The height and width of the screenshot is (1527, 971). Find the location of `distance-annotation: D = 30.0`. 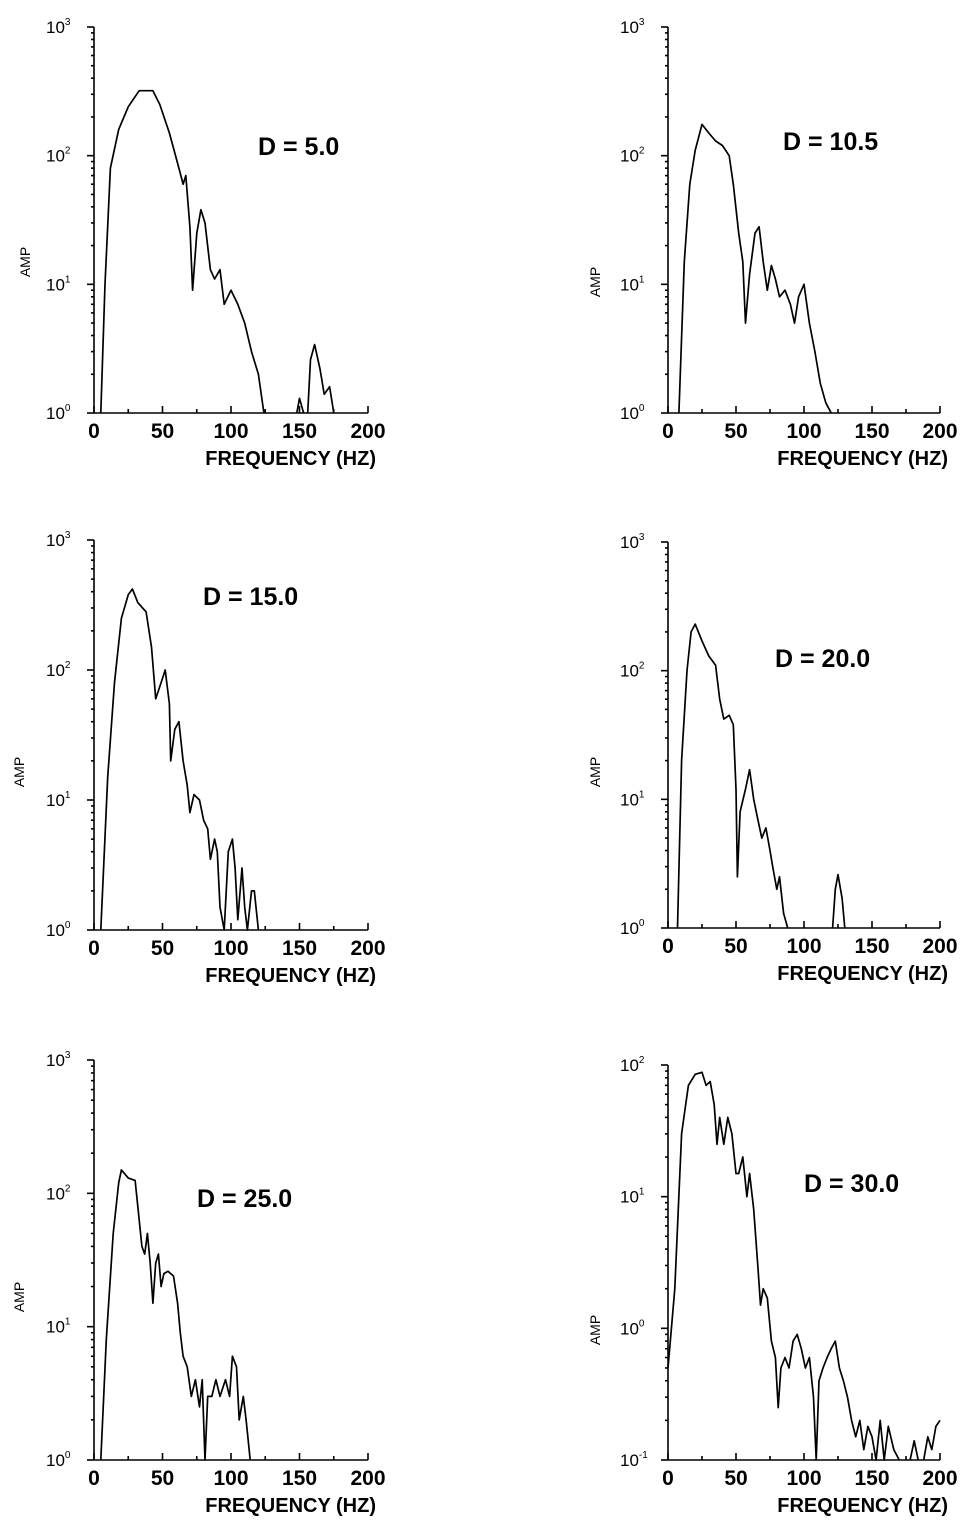

distance-annotation: D = 30.0 is located at coordinates (851, 1184).